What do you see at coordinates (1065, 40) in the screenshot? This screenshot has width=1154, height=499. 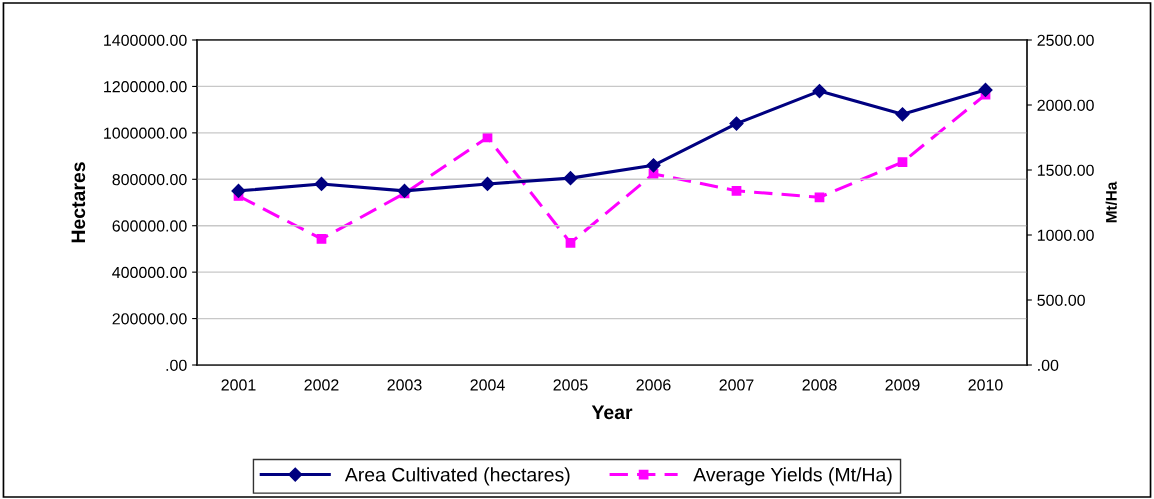 I see `y2-tick-label: 2500.00` at bounding box center [1065, 40].